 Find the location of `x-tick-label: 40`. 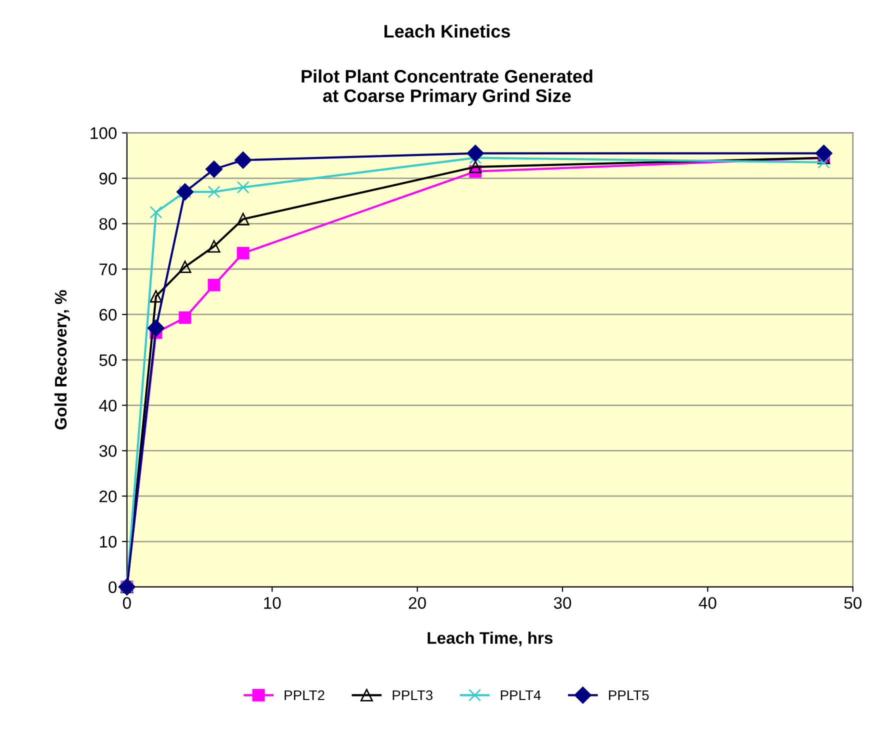

x-tick-label: 40 is located at coordinates (707, 603).